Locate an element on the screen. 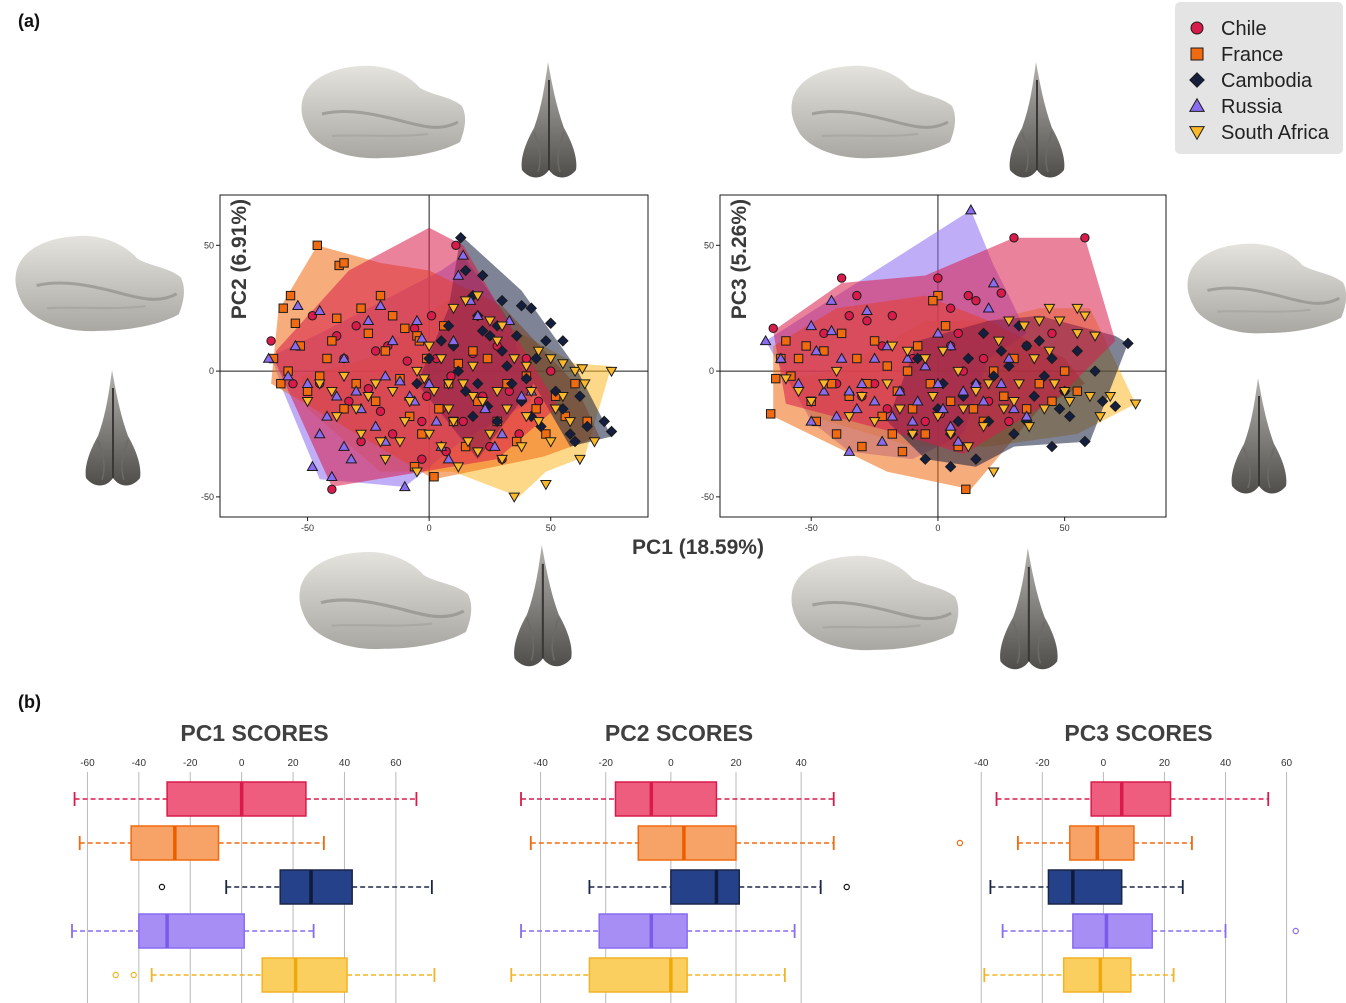 The width and height of the screenshot is (1346, 1003). legend-label-cambodia: Cambodia is located at coordinates (1267, 81).